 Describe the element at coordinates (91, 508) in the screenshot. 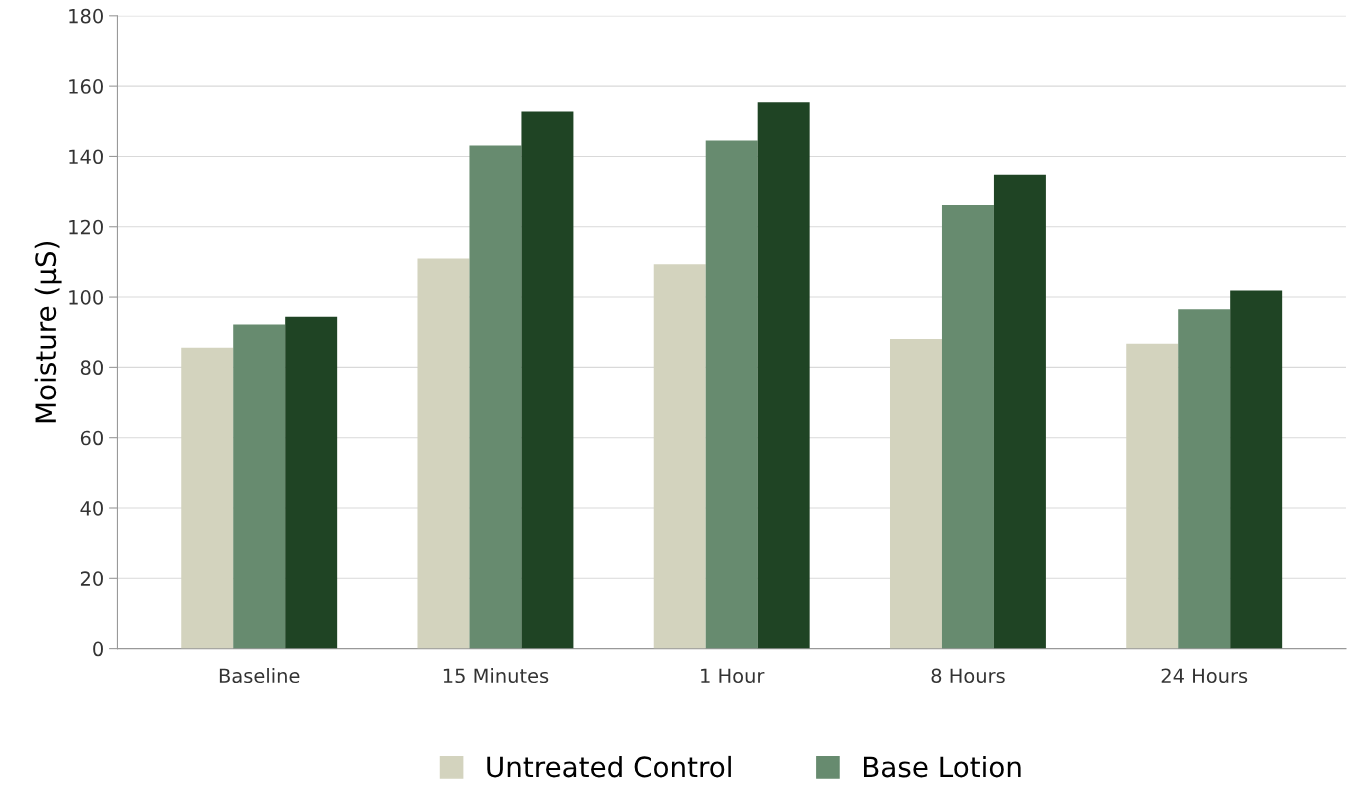

I see `y-tick-label: 40` at that location.